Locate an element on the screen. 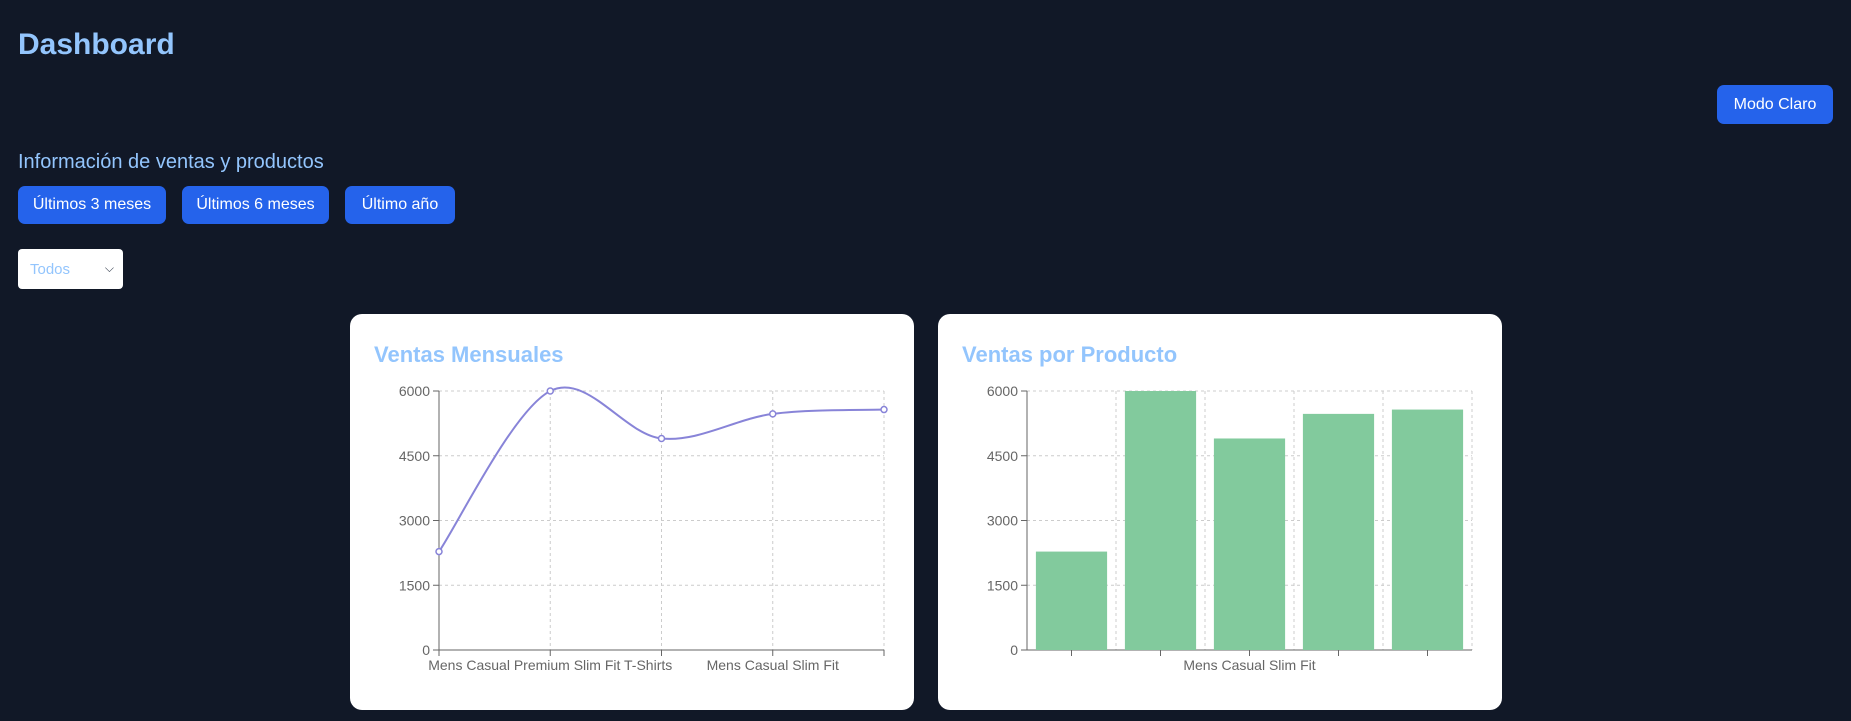 This screenshot has width=1851, height=721. chevron-down-icon: ⌵ is located at coordinates (109, 268).